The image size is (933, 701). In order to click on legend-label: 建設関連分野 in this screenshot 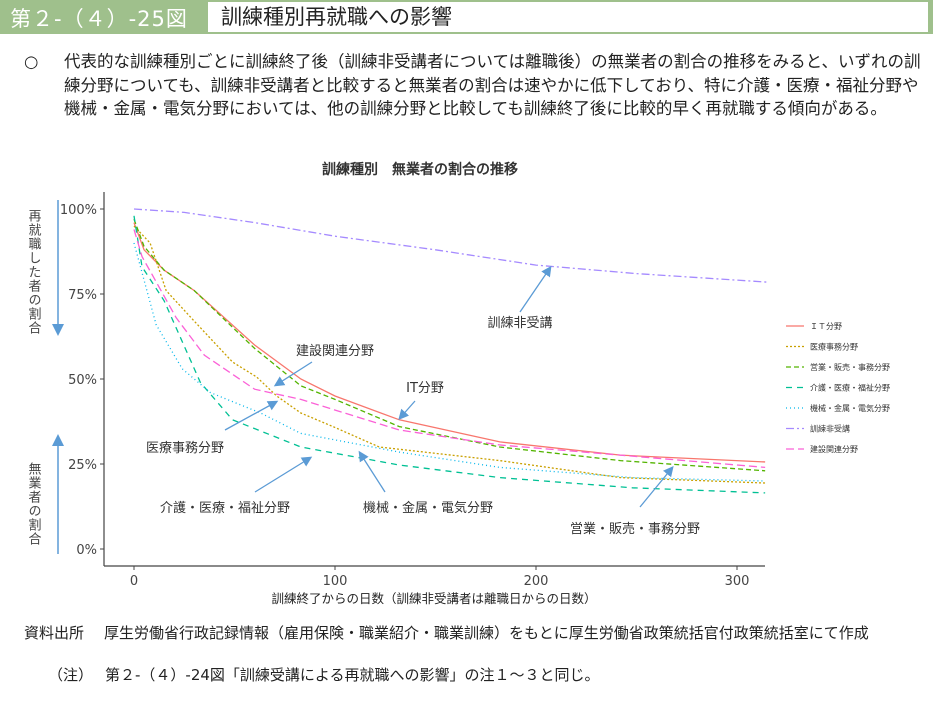, I will do `click(834, 449)`.